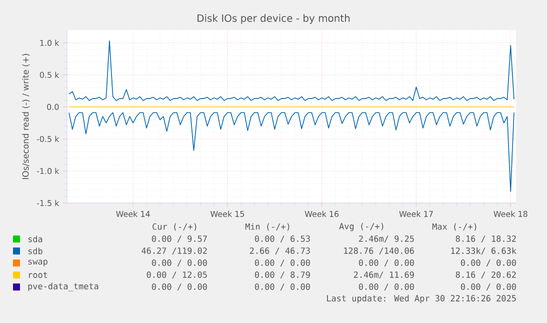  Describe the element at coordinates (35, 239) in the screenshot. I see `legend-label: sda` at that location.